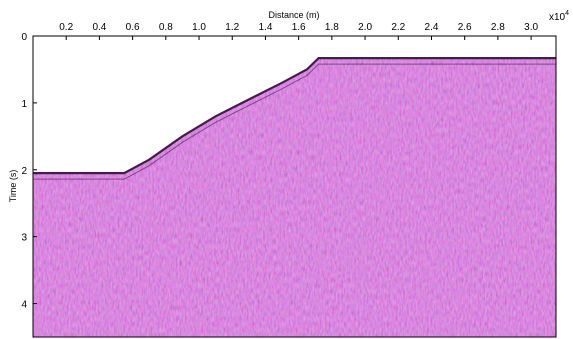  Describe the element at coordinates (299, 27) in the screenshot. I see `x-tick-label: 1.6` at that location.